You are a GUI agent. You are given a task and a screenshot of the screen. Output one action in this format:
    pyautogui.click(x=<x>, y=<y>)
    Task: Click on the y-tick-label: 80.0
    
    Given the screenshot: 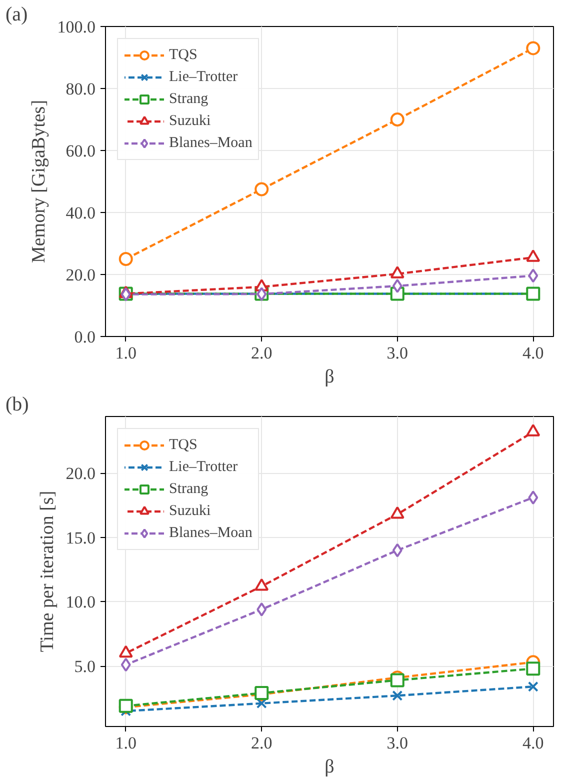 What is the action you would take?
    pyautogui.click(x=81, y=89)
    